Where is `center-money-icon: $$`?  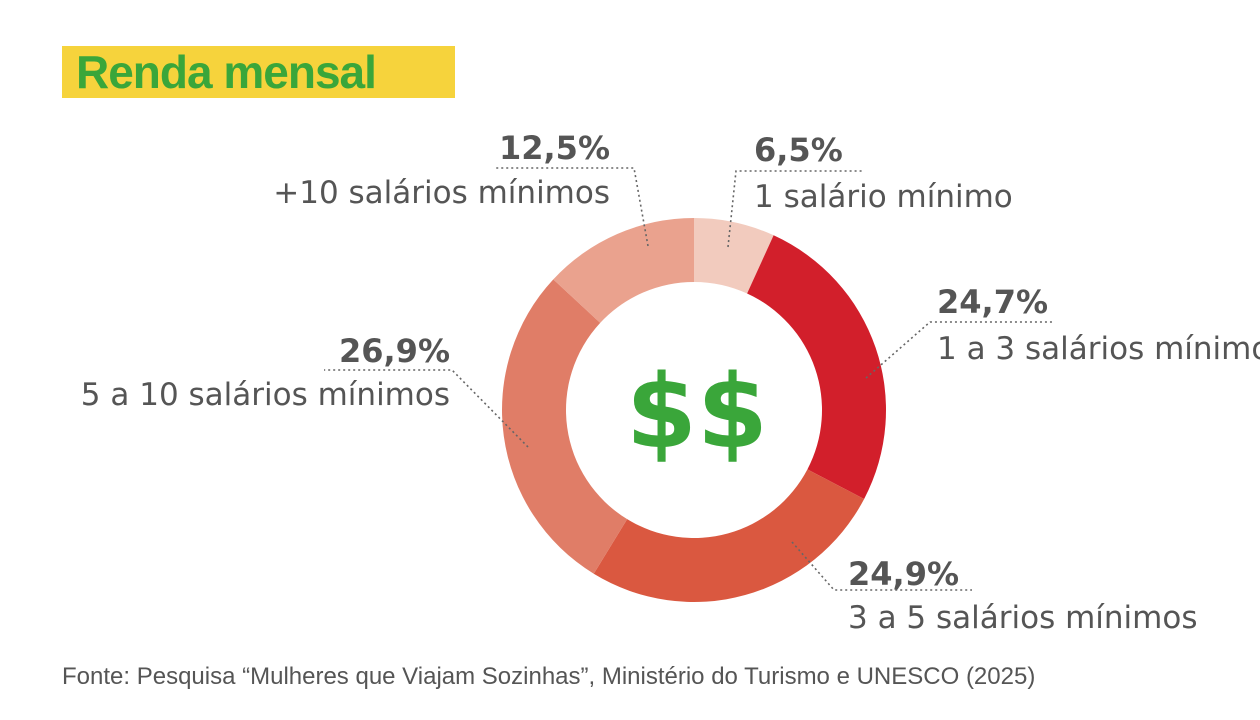
center-money-icon: $$ is located at coordinates (697, 412).